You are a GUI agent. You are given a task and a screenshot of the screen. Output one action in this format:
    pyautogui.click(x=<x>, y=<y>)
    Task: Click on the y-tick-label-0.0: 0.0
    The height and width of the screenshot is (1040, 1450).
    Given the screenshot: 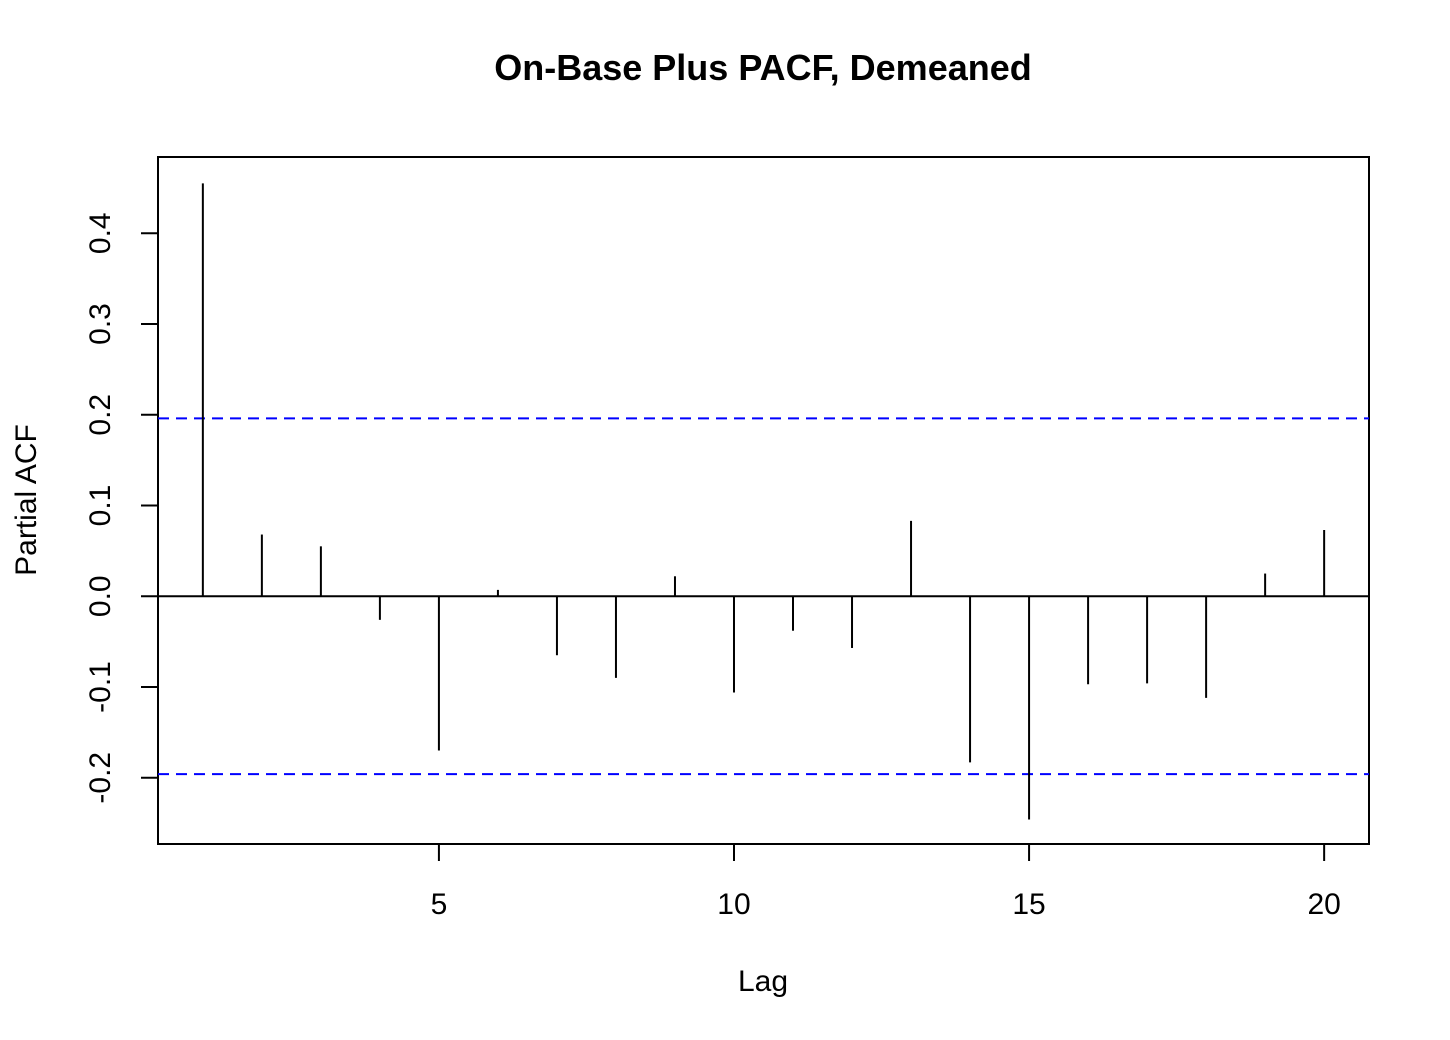 What is the action you would take?
    pyautogui.click(x=100, y=596)
    